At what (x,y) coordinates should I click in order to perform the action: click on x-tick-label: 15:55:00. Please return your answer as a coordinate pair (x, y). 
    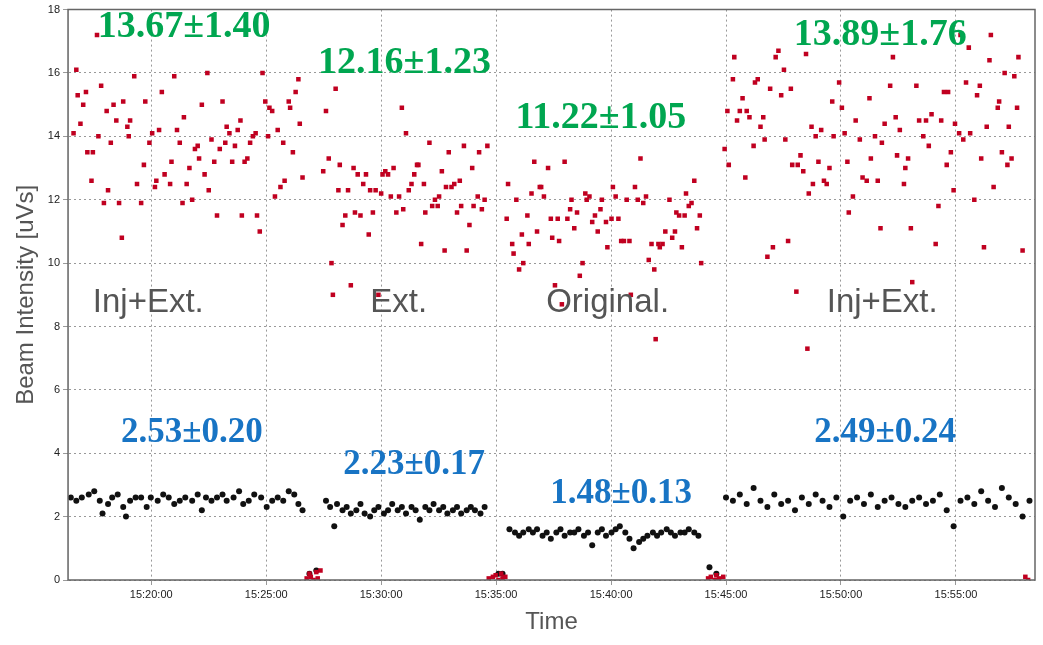
    Looking at the image, I should click on (956, 593).